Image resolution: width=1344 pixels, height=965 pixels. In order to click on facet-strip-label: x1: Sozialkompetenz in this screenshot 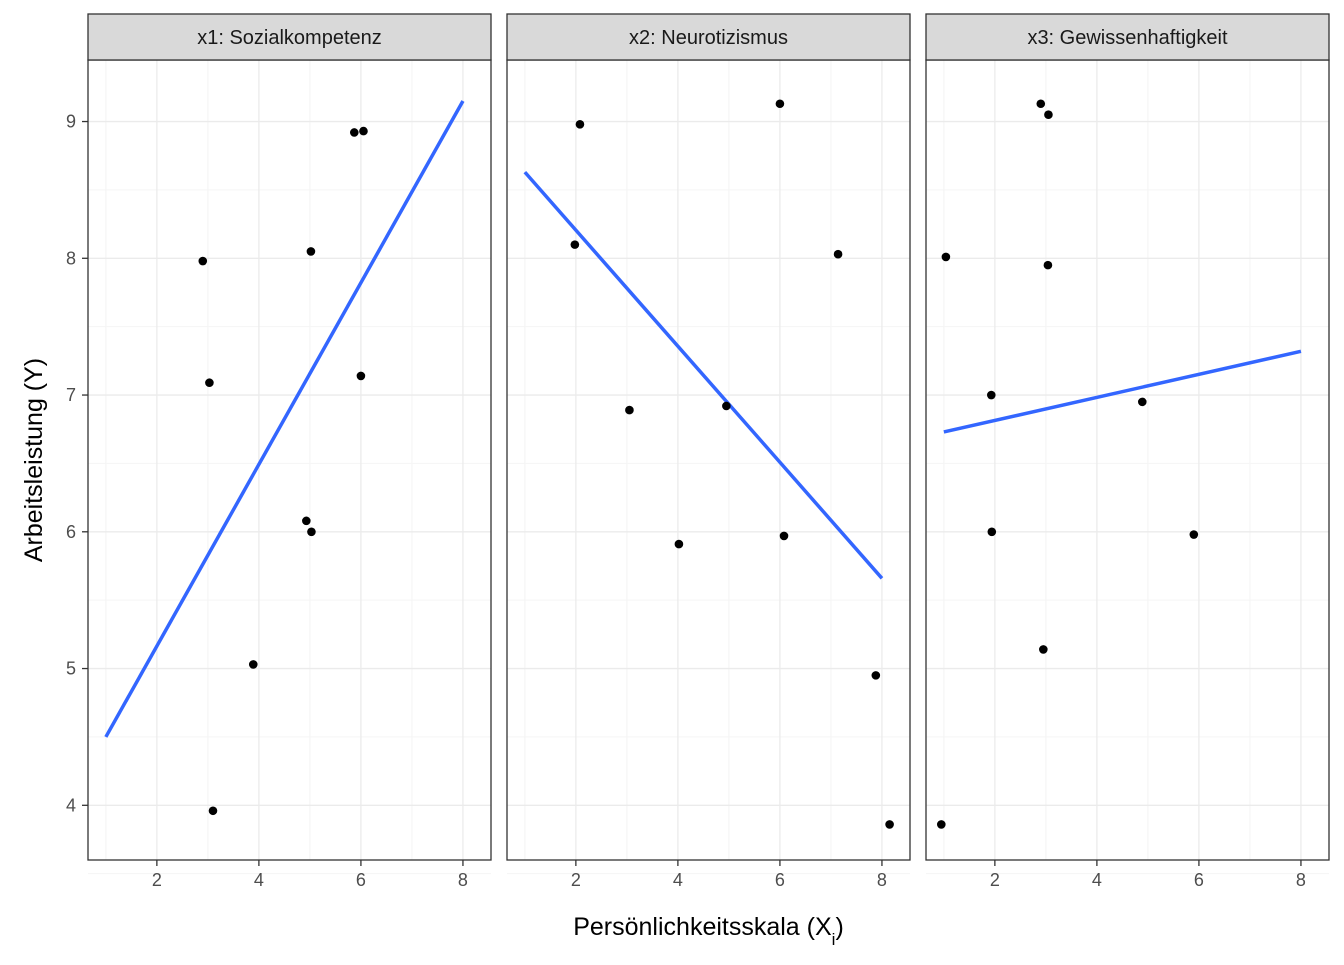, I will do `click(289, 38)`.